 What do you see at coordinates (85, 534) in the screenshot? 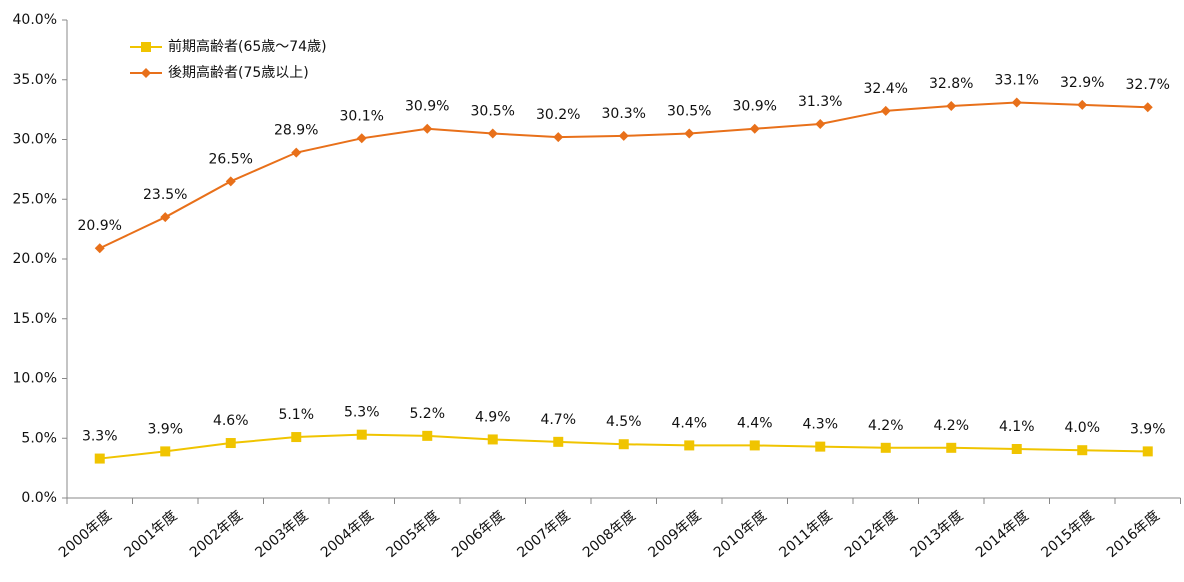
I see `x-tick-label: 2000年度` at bounding box center [85, 534].